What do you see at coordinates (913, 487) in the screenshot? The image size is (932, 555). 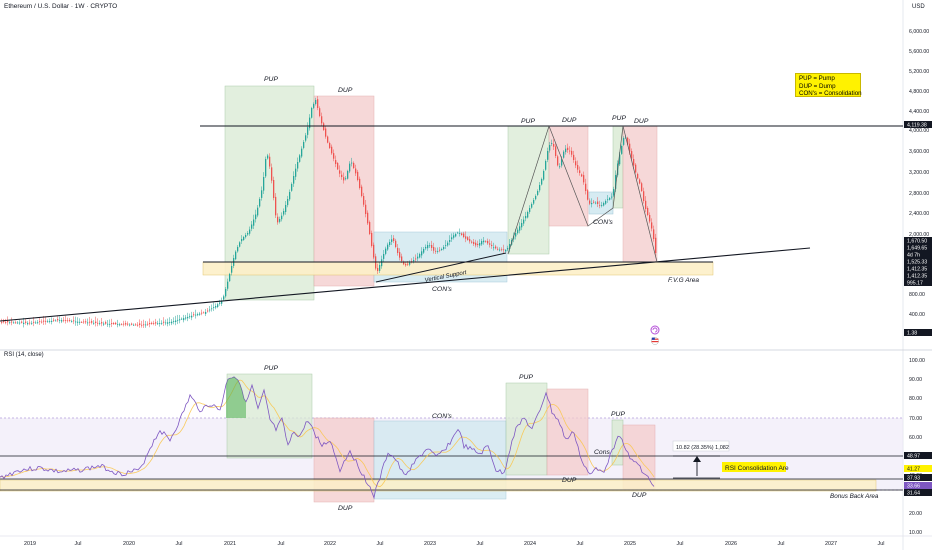 I see `rsi-label-text: 33.66` at bounding box center [913, 487].